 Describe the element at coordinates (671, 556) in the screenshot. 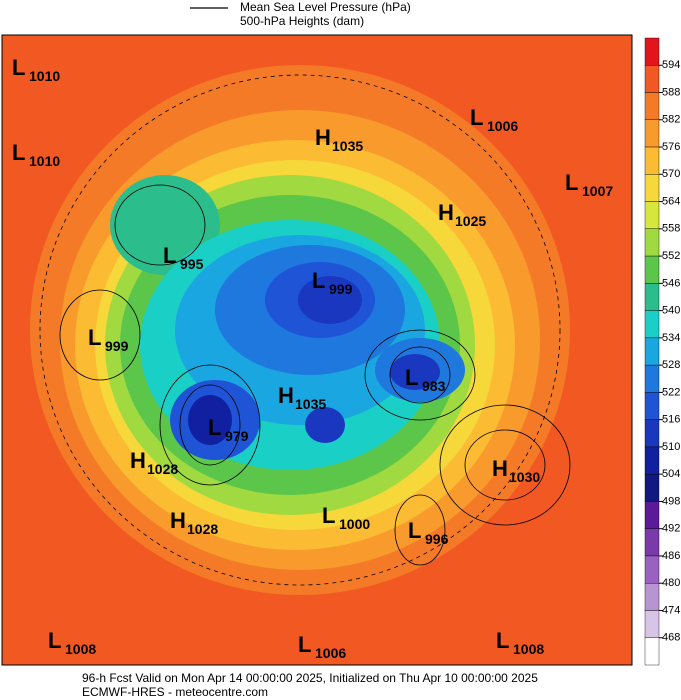

I see `colorbar-label: 486` at that location.